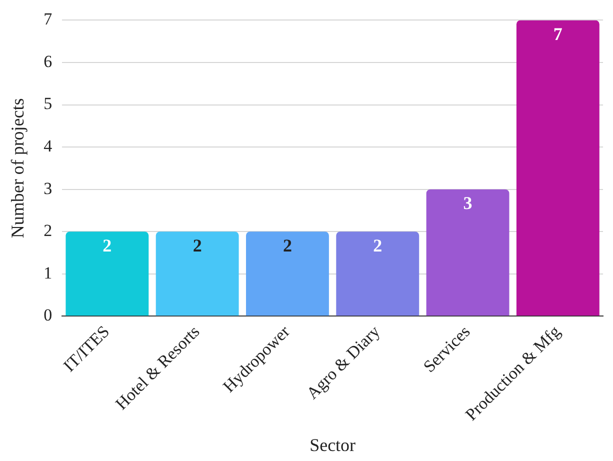  What do you see at coordinates (557, 34) in the screenshot?
I see `data-label: 7` at bounding box center [557, 34].